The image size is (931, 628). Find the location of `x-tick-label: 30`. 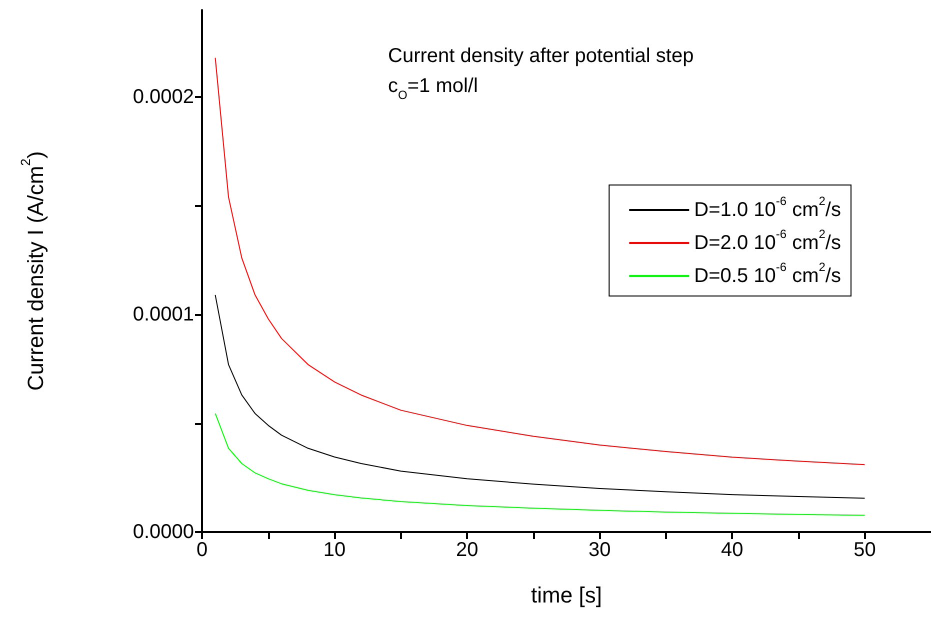

x-tick-label: 30 is located at coordinates (599, 550).